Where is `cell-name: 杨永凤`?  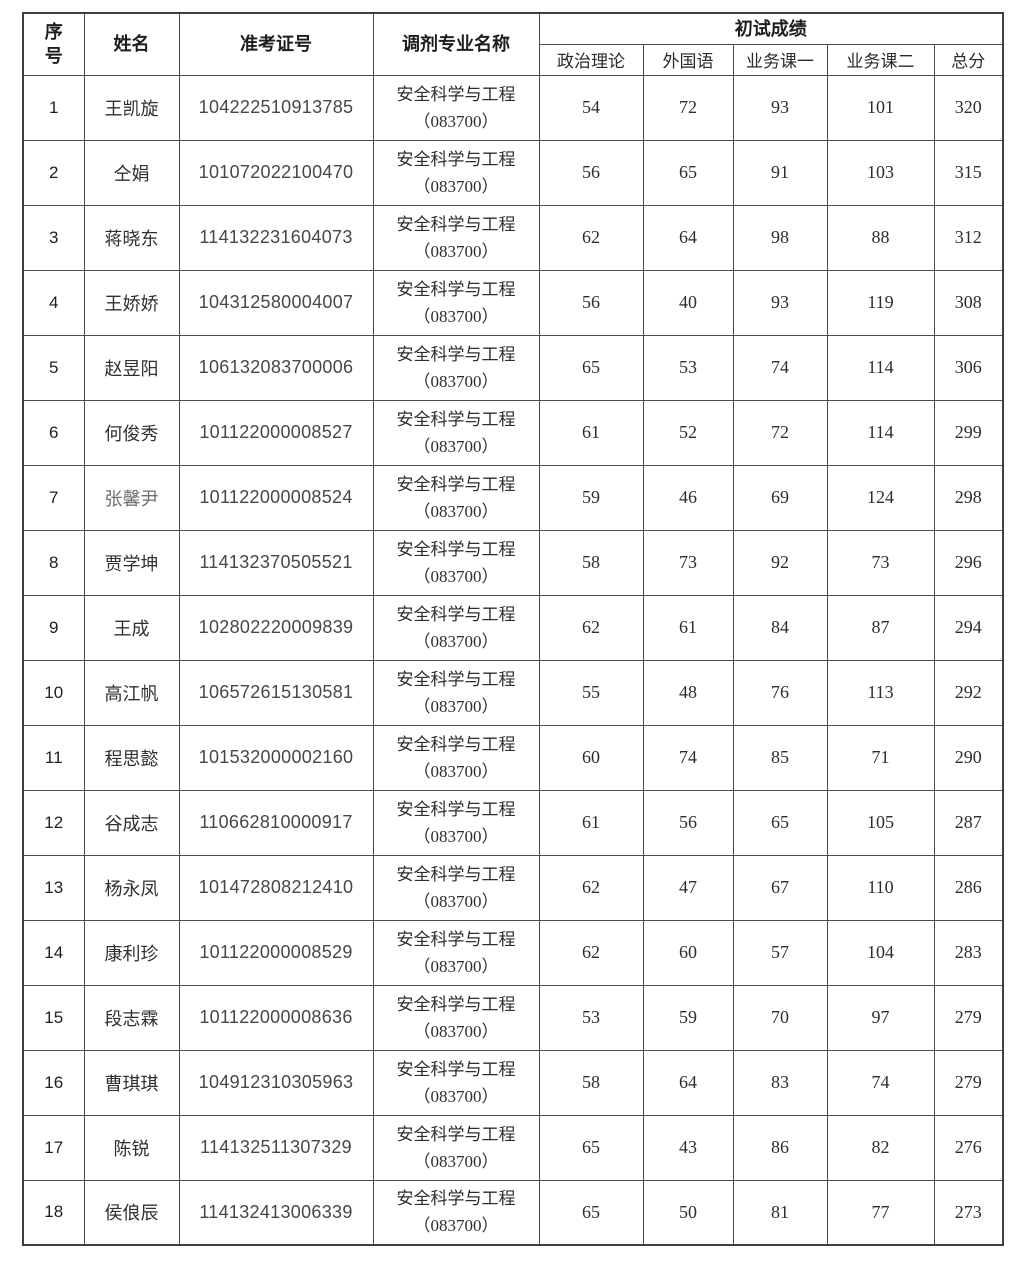
cell-name: 杨永凤 is located at coordinates (131, 887).